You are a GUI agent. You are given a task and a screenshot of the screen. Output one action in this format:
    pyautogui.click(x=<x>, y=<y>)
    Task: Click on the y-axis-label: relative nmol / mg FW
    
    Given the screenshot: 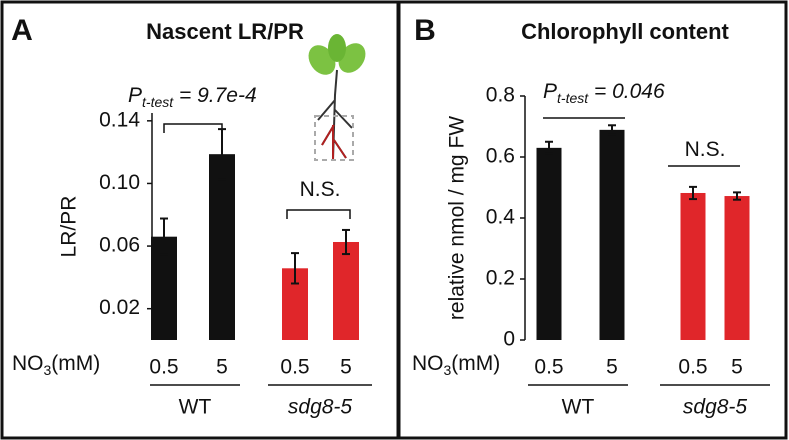 What is the action you would take?
    pyautogui.click(x=457, y=218)
    